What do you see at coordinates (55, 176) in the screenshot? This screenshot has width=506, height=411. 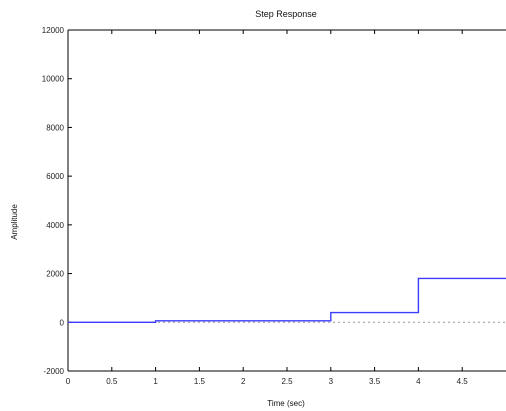 I see `y-tick-label: 6000` at bounding box center [55, 176].